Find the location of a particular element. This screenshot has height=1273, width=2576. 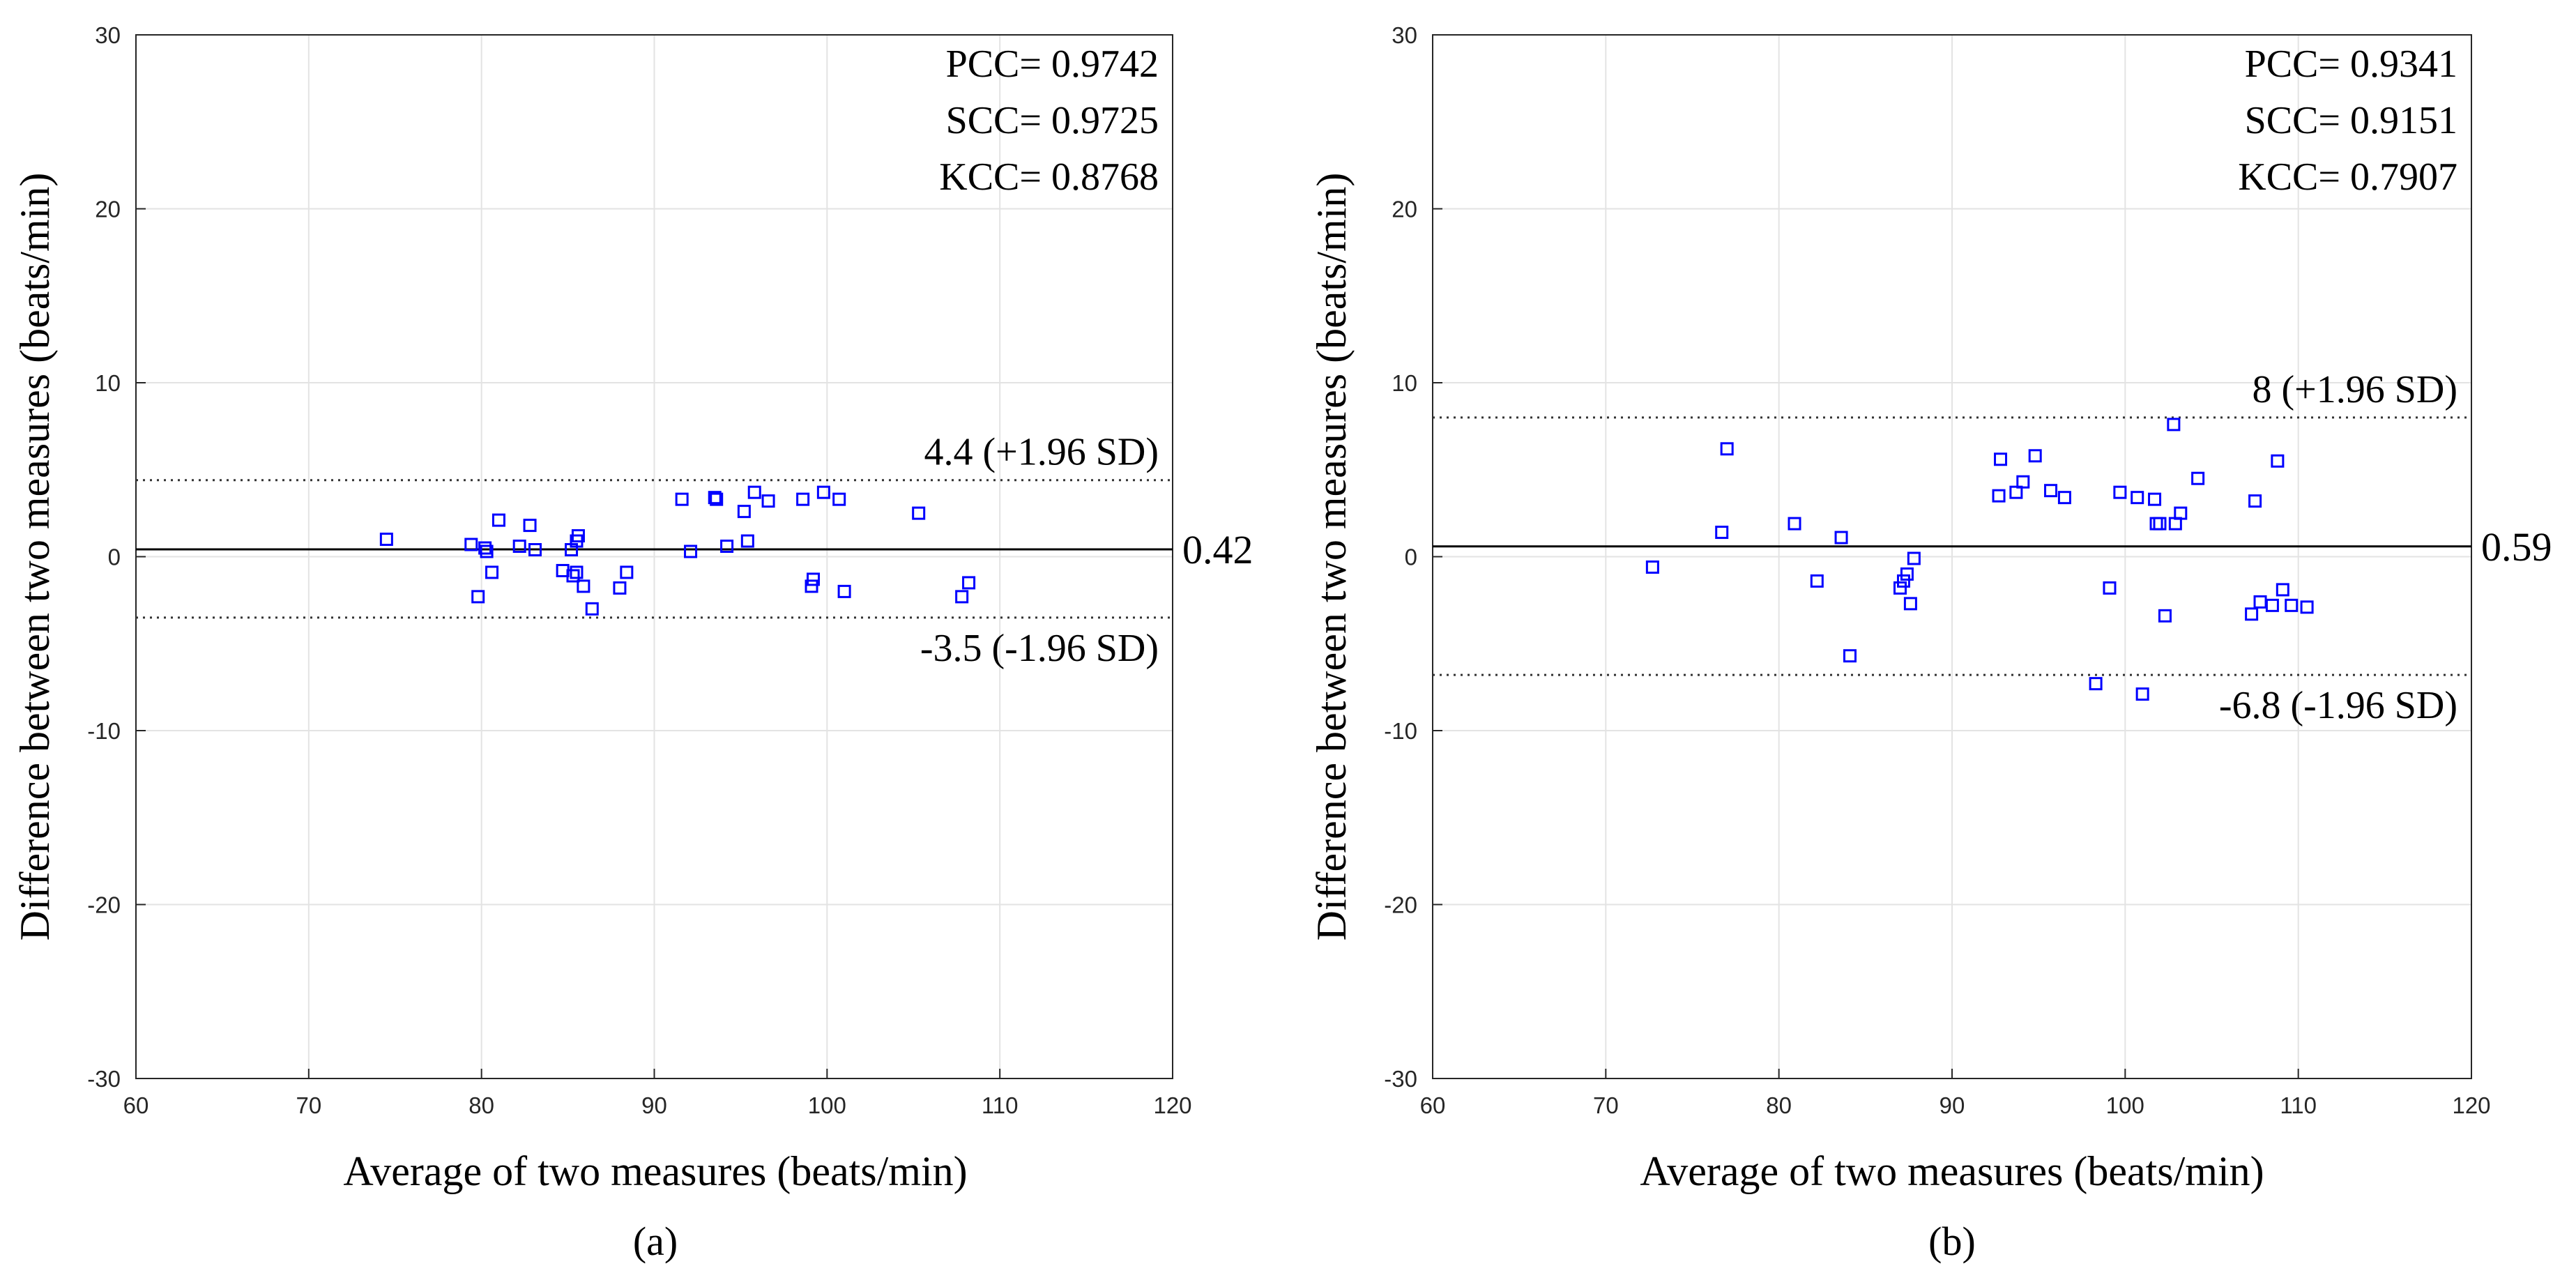

correlation-stat: KCC= 0.8768 is located at coordinates (1049, 177).